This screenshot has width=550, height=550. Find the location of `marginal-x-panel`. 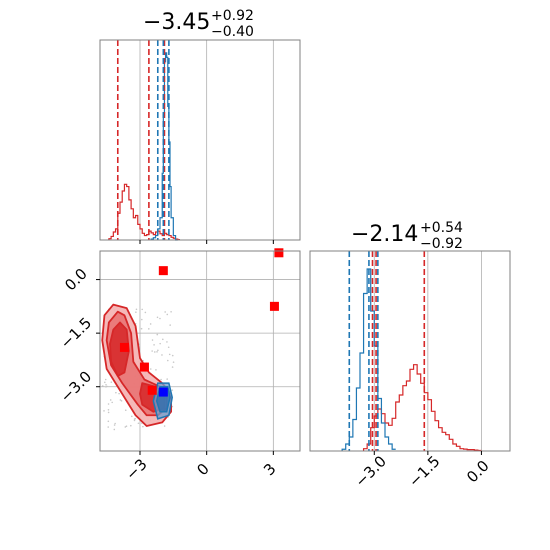

marginal-x-panel is located at coordinates (200, 141).